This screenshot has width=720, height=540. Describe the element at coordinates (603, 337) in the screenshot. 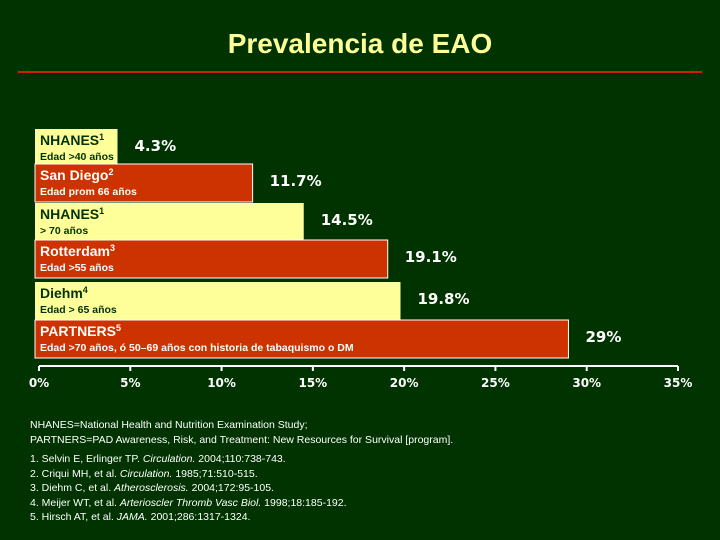

I see `value-label: 29%` at that location.